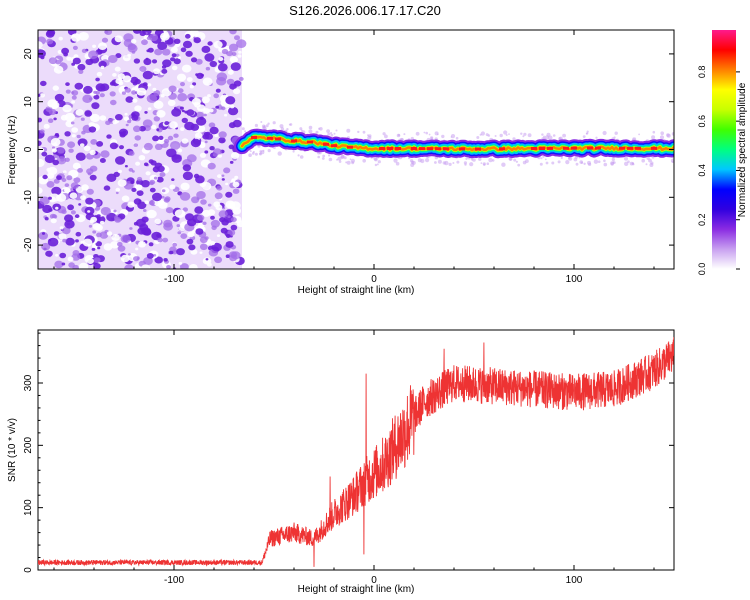 The height and width of the screenshot is (600, 750). Describe the element at coordinates (365, 10) in the screenshot. I see `figure-title: S126.2026.006.17.17.C20` at that location.